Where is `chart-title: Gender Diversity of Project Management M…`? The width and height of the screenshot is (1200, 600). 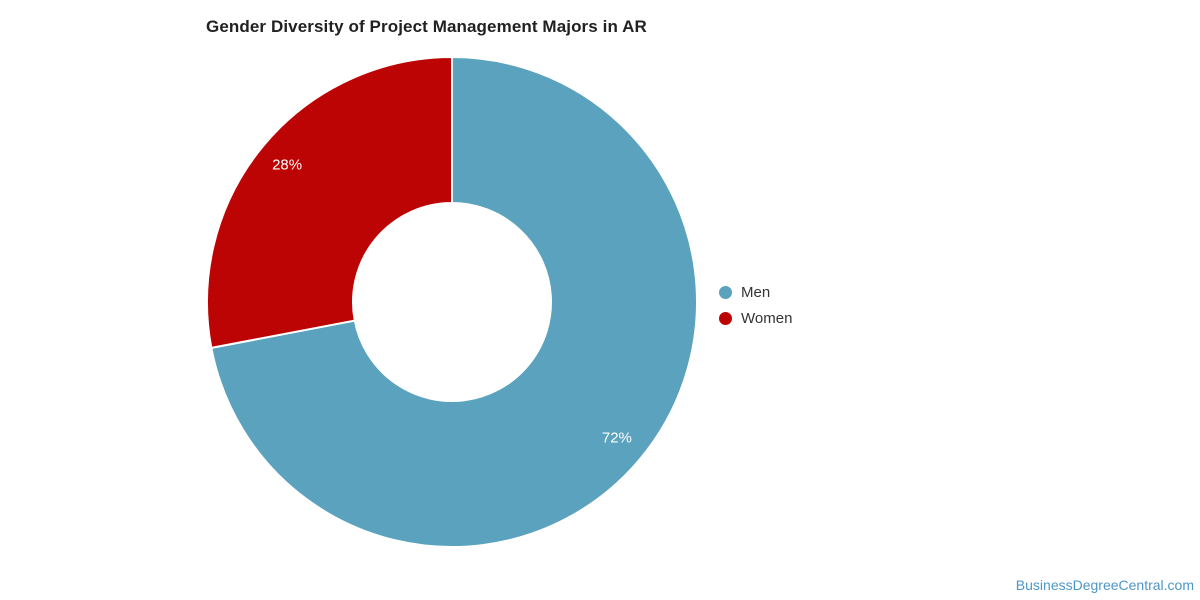
chart-title: Gender Diversity of Project Management M… is located at coordinates (426, 26).